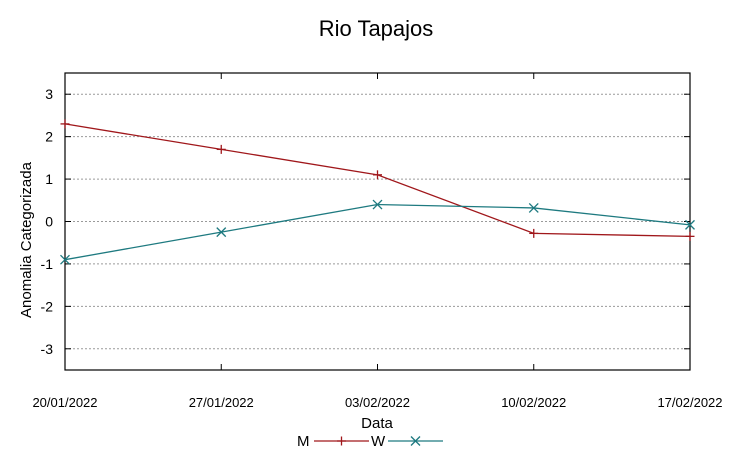  I want to click on series-w, so click(377, 232).